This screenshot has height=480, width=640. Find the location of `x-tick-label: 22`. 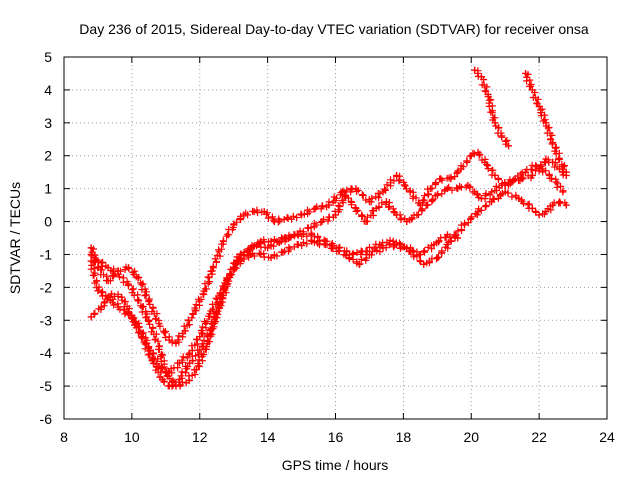

x-tick-label: 22 is located at coordinates (539, 437).